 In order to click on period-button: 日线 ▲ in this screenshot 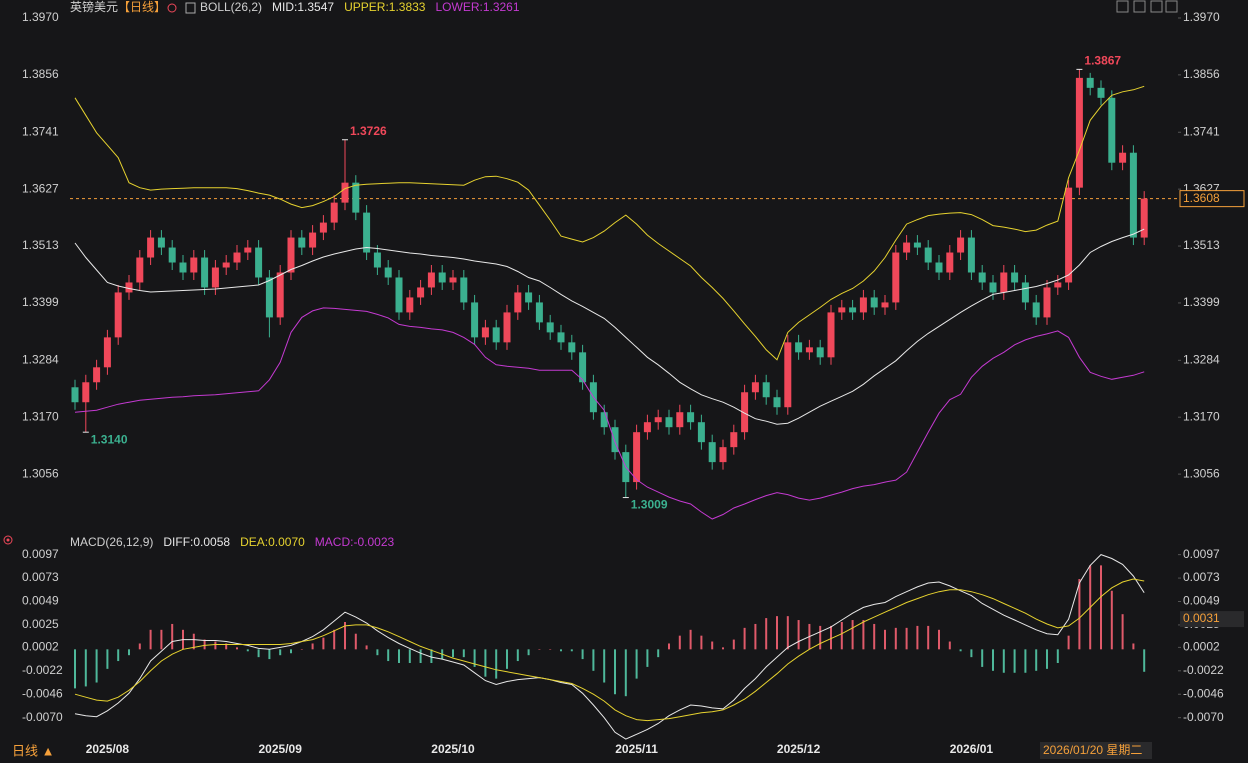, I will do `click(33, 750)`.